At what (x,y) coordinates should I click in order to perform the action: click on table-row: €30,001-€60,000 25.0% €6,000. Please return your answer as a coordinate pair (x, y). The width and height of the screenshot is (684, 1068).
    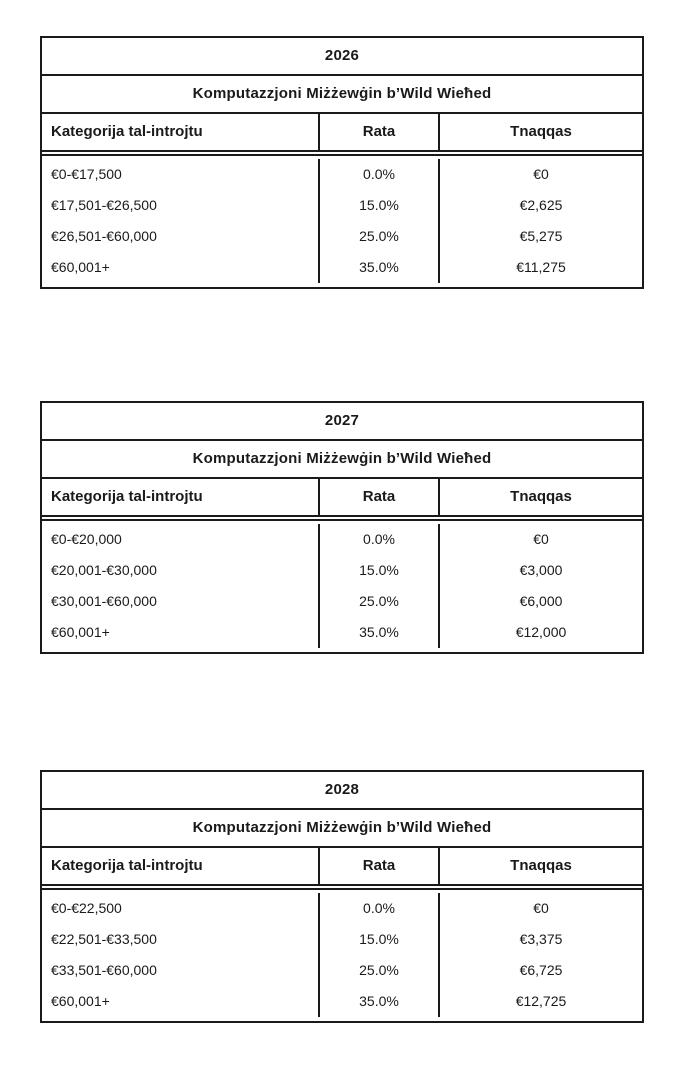
    Looking at the image, I should click on (342, 601).